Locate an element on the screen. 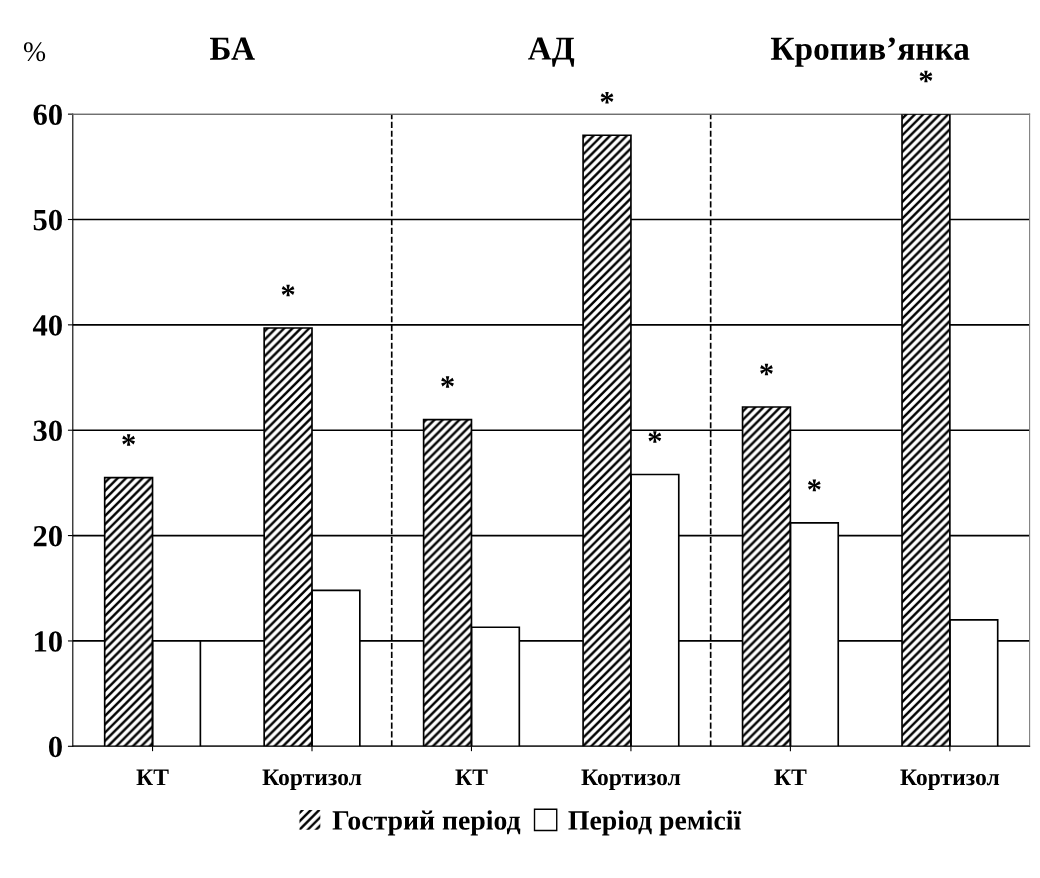 The image size is (1040, 878). y-tick-label: 40 is located at coordinates (47, 325).